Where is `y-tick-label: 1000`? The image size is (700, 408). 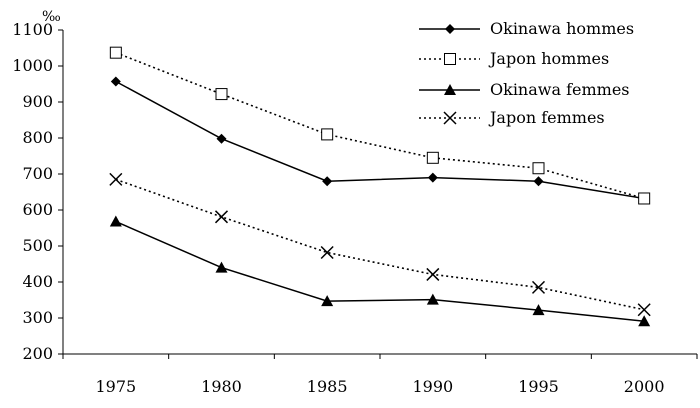 y-tick-label: 1000 is located at coordinates (32, 65).